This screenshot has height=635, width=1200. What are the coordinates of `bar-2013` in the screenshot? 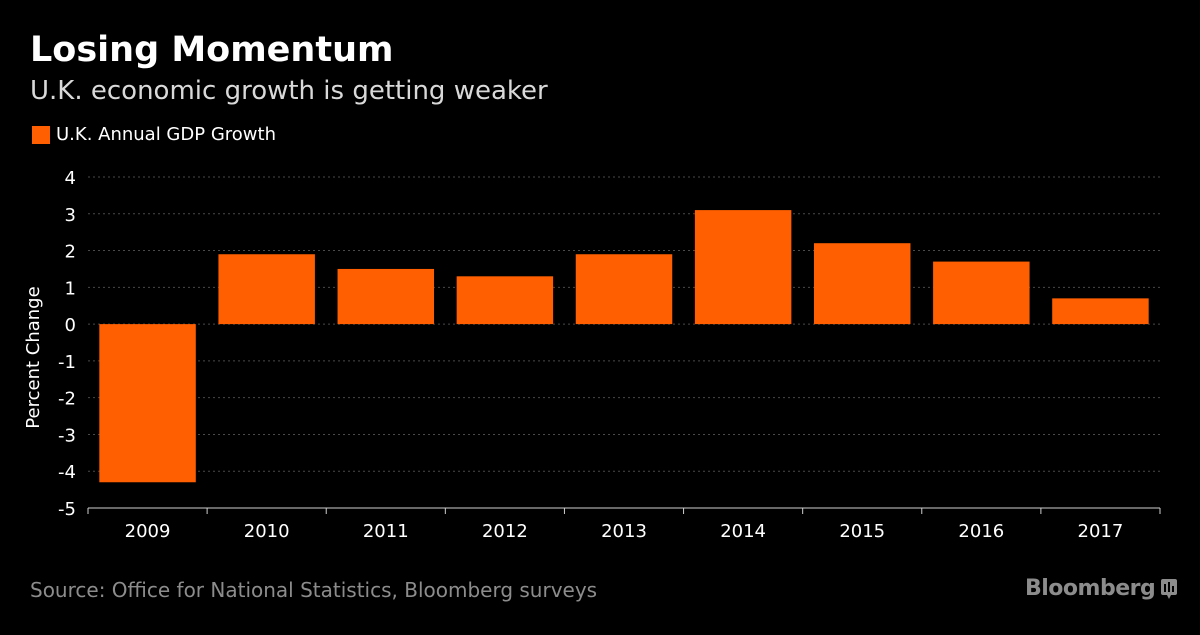 It's located at (624, 289).